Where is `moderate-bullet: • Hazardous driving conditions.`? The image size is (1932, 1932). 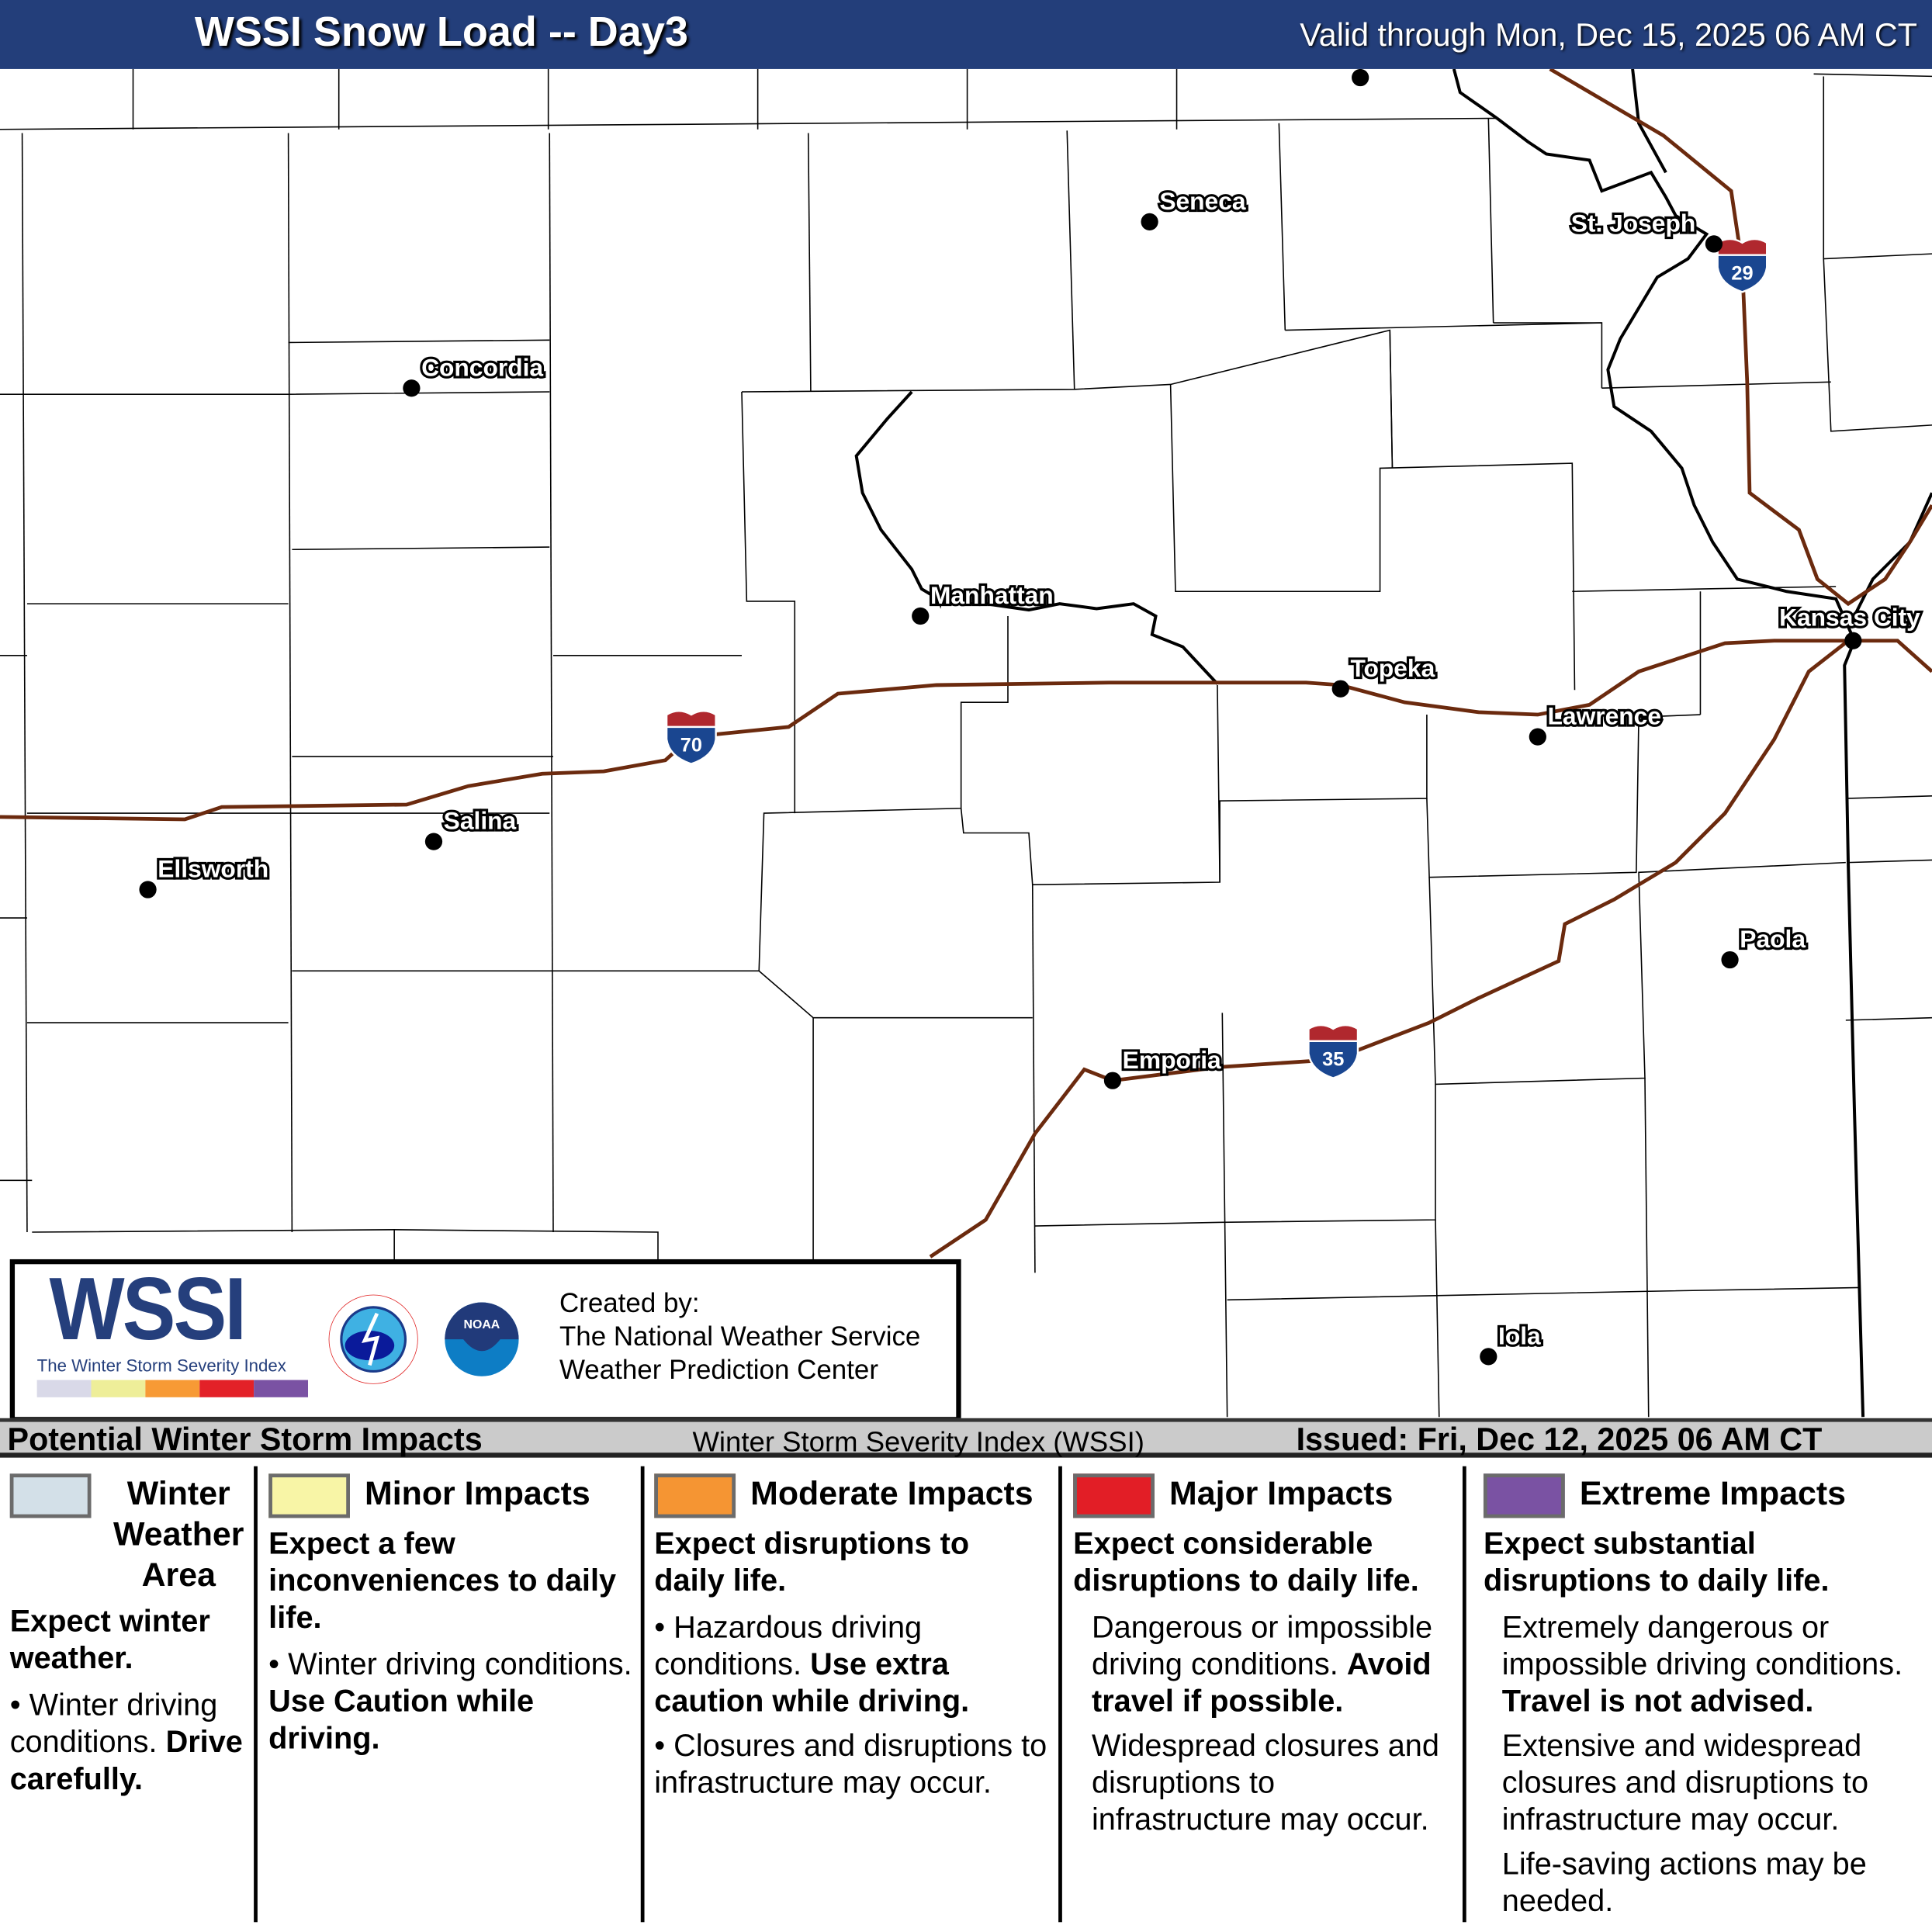
moderate-bullet: • Hazardous driving conditions. is located at coordinates (788, 1646).